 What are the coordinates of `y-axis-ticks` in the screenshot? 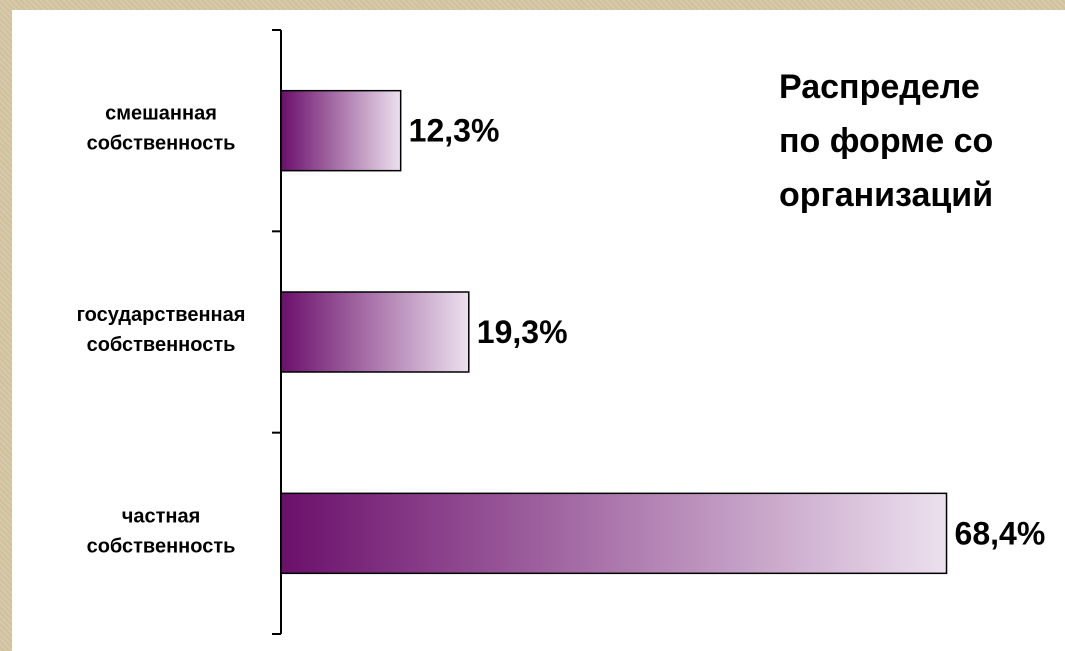 It's located at (276, 332).